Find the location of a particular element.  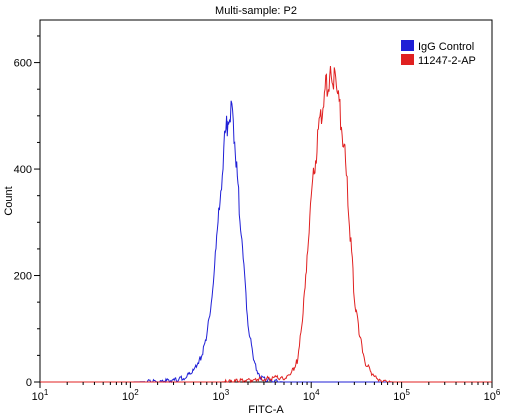

legend-label-2: 11247-2-AP is located at coordinates (447, 61).